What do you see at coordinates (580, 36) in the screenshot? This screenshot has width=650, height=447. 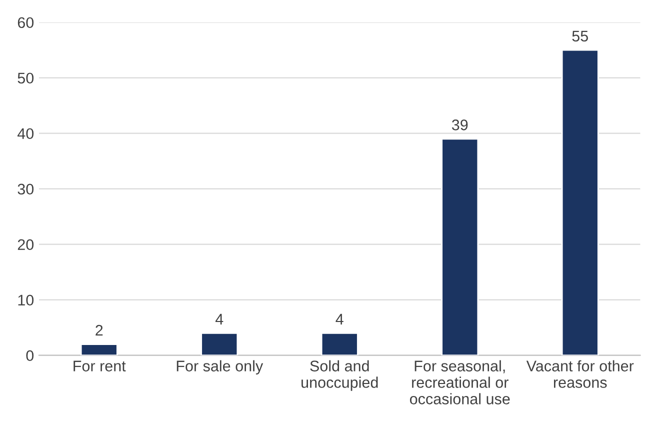 I see `data-label: 55` at bounding box center [580, 36].